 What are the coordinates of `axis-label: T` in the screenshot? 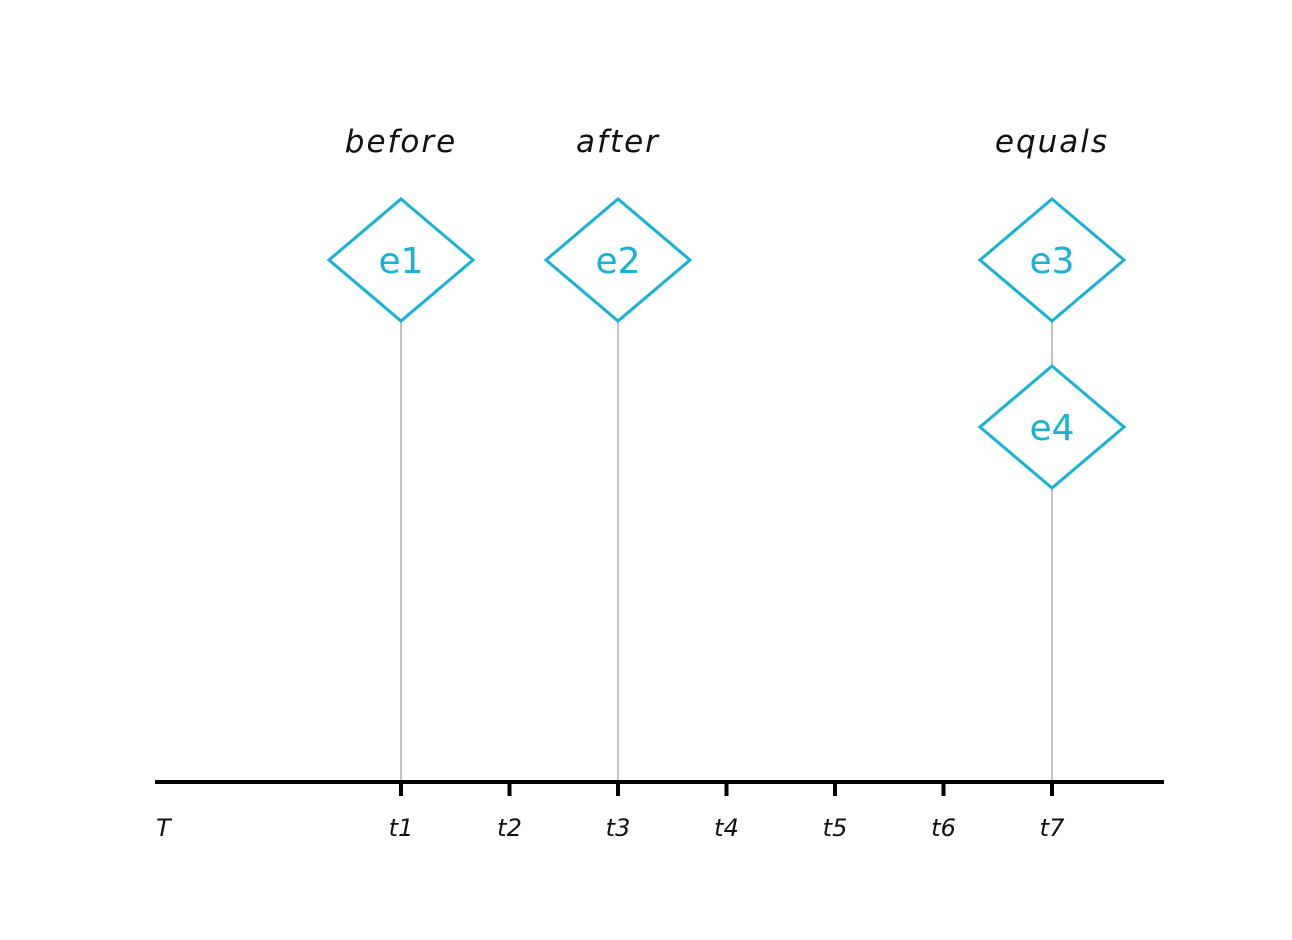 It's located at (164, 828).